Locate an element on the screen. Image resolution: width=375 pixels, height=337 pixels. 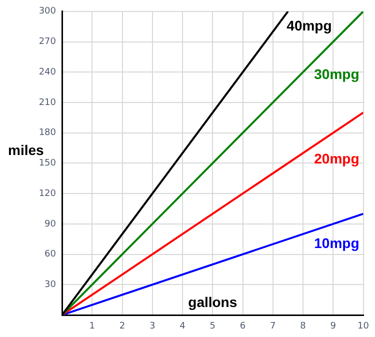
y-tick-label: 60 is located at coordinates (50, 255).